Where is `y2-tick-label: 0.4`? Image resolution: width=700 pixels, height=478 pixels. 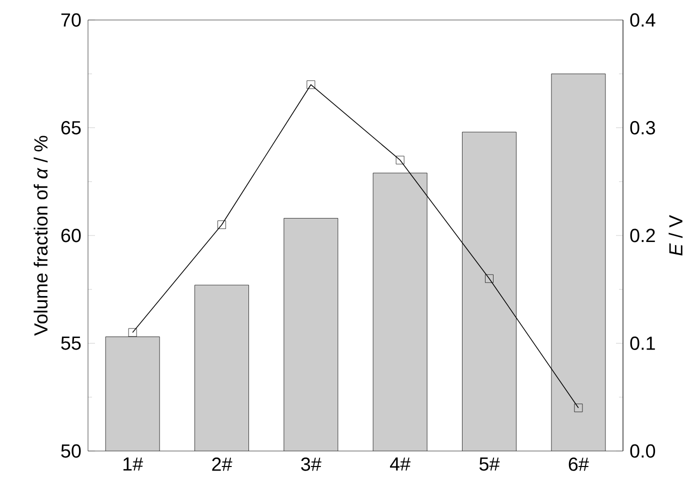
y2-tick-label: 0.4 is located at coordinates (643, 20).